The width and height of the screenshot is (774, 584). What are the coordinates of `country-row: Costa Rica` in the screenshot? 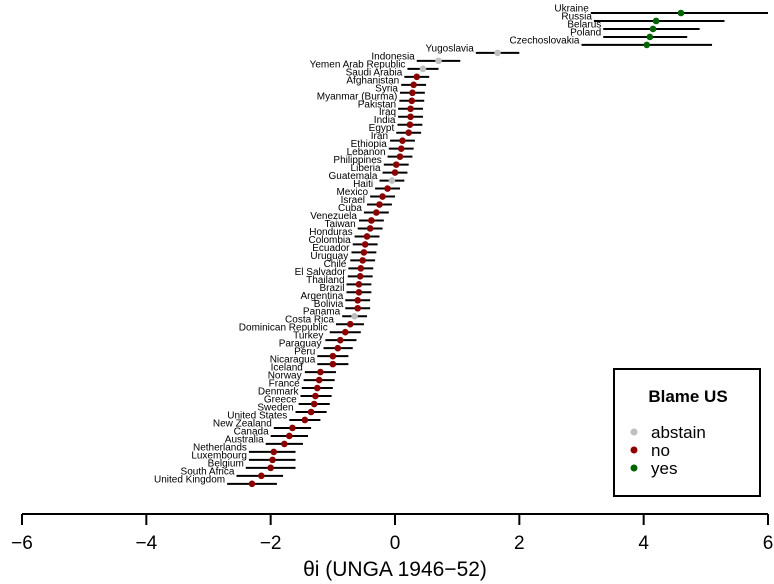 It's located at (324, 321).